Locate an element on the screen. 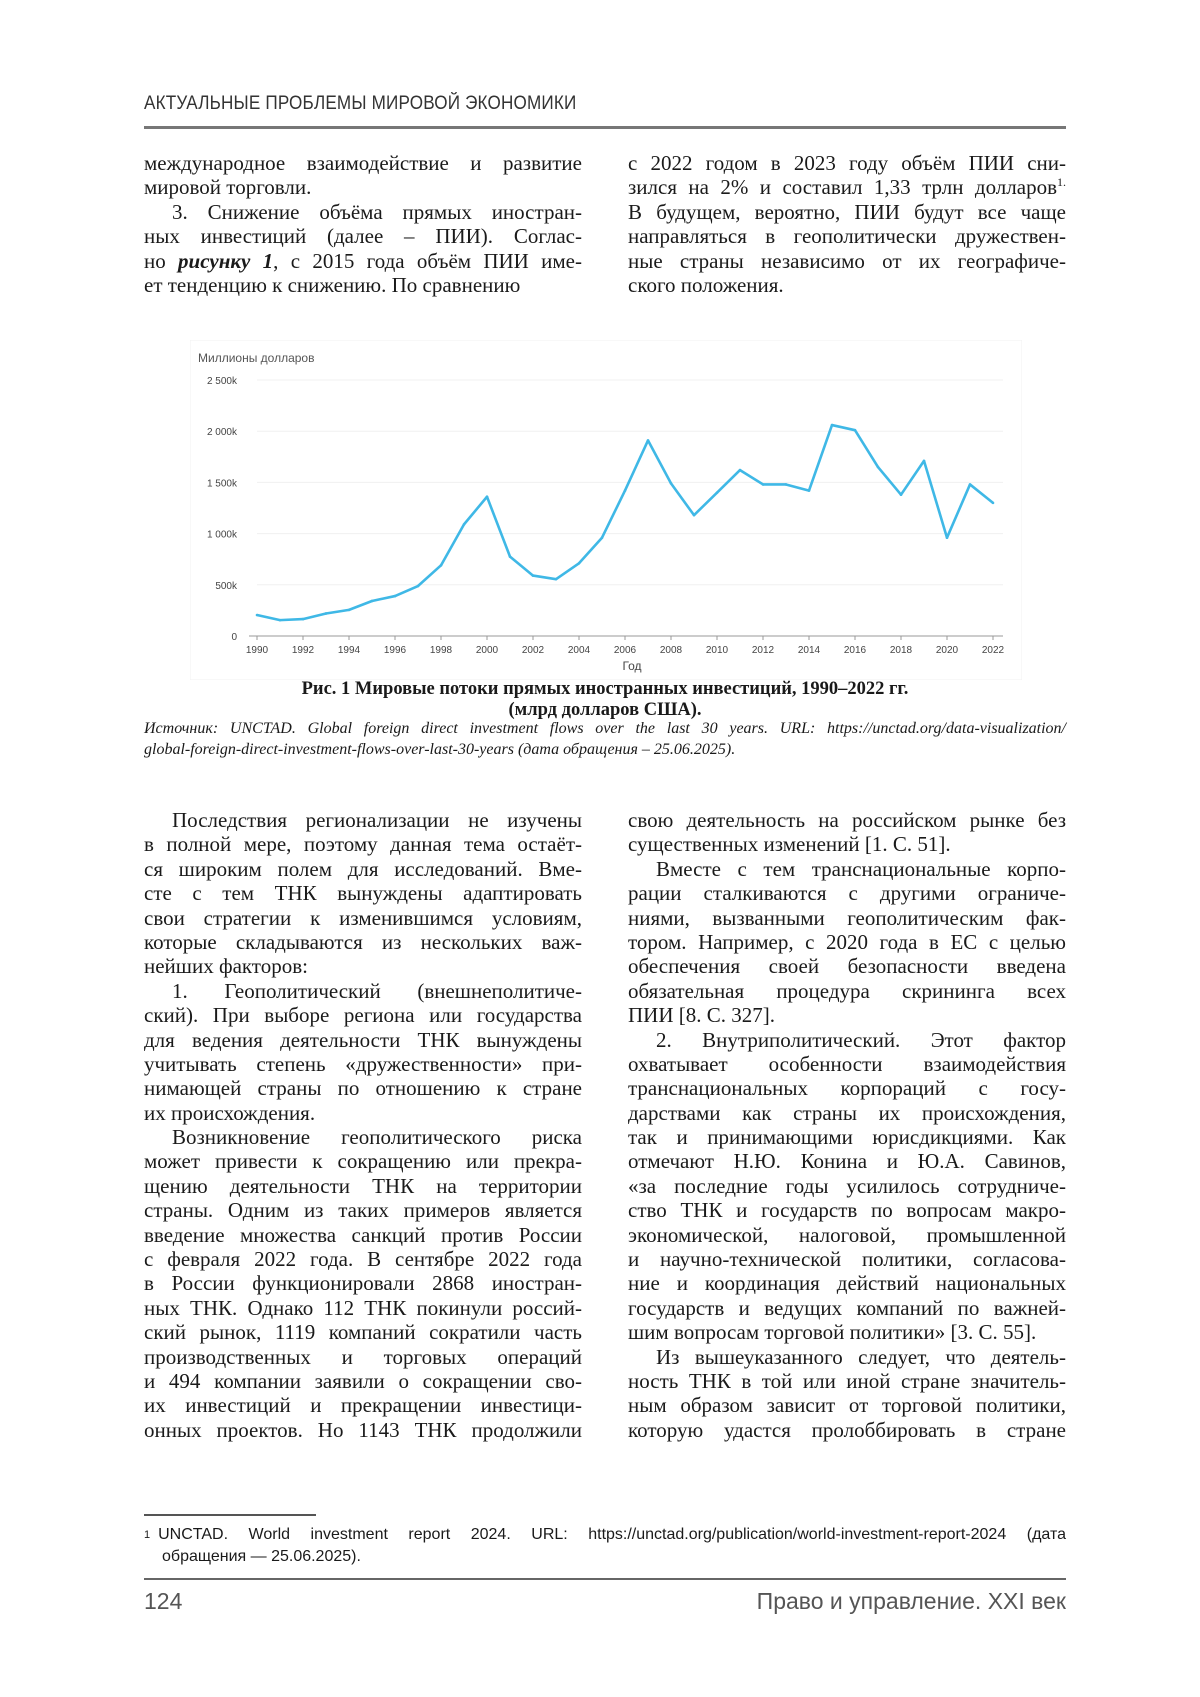  data-point-1992 is located at coordinates (303, 619).